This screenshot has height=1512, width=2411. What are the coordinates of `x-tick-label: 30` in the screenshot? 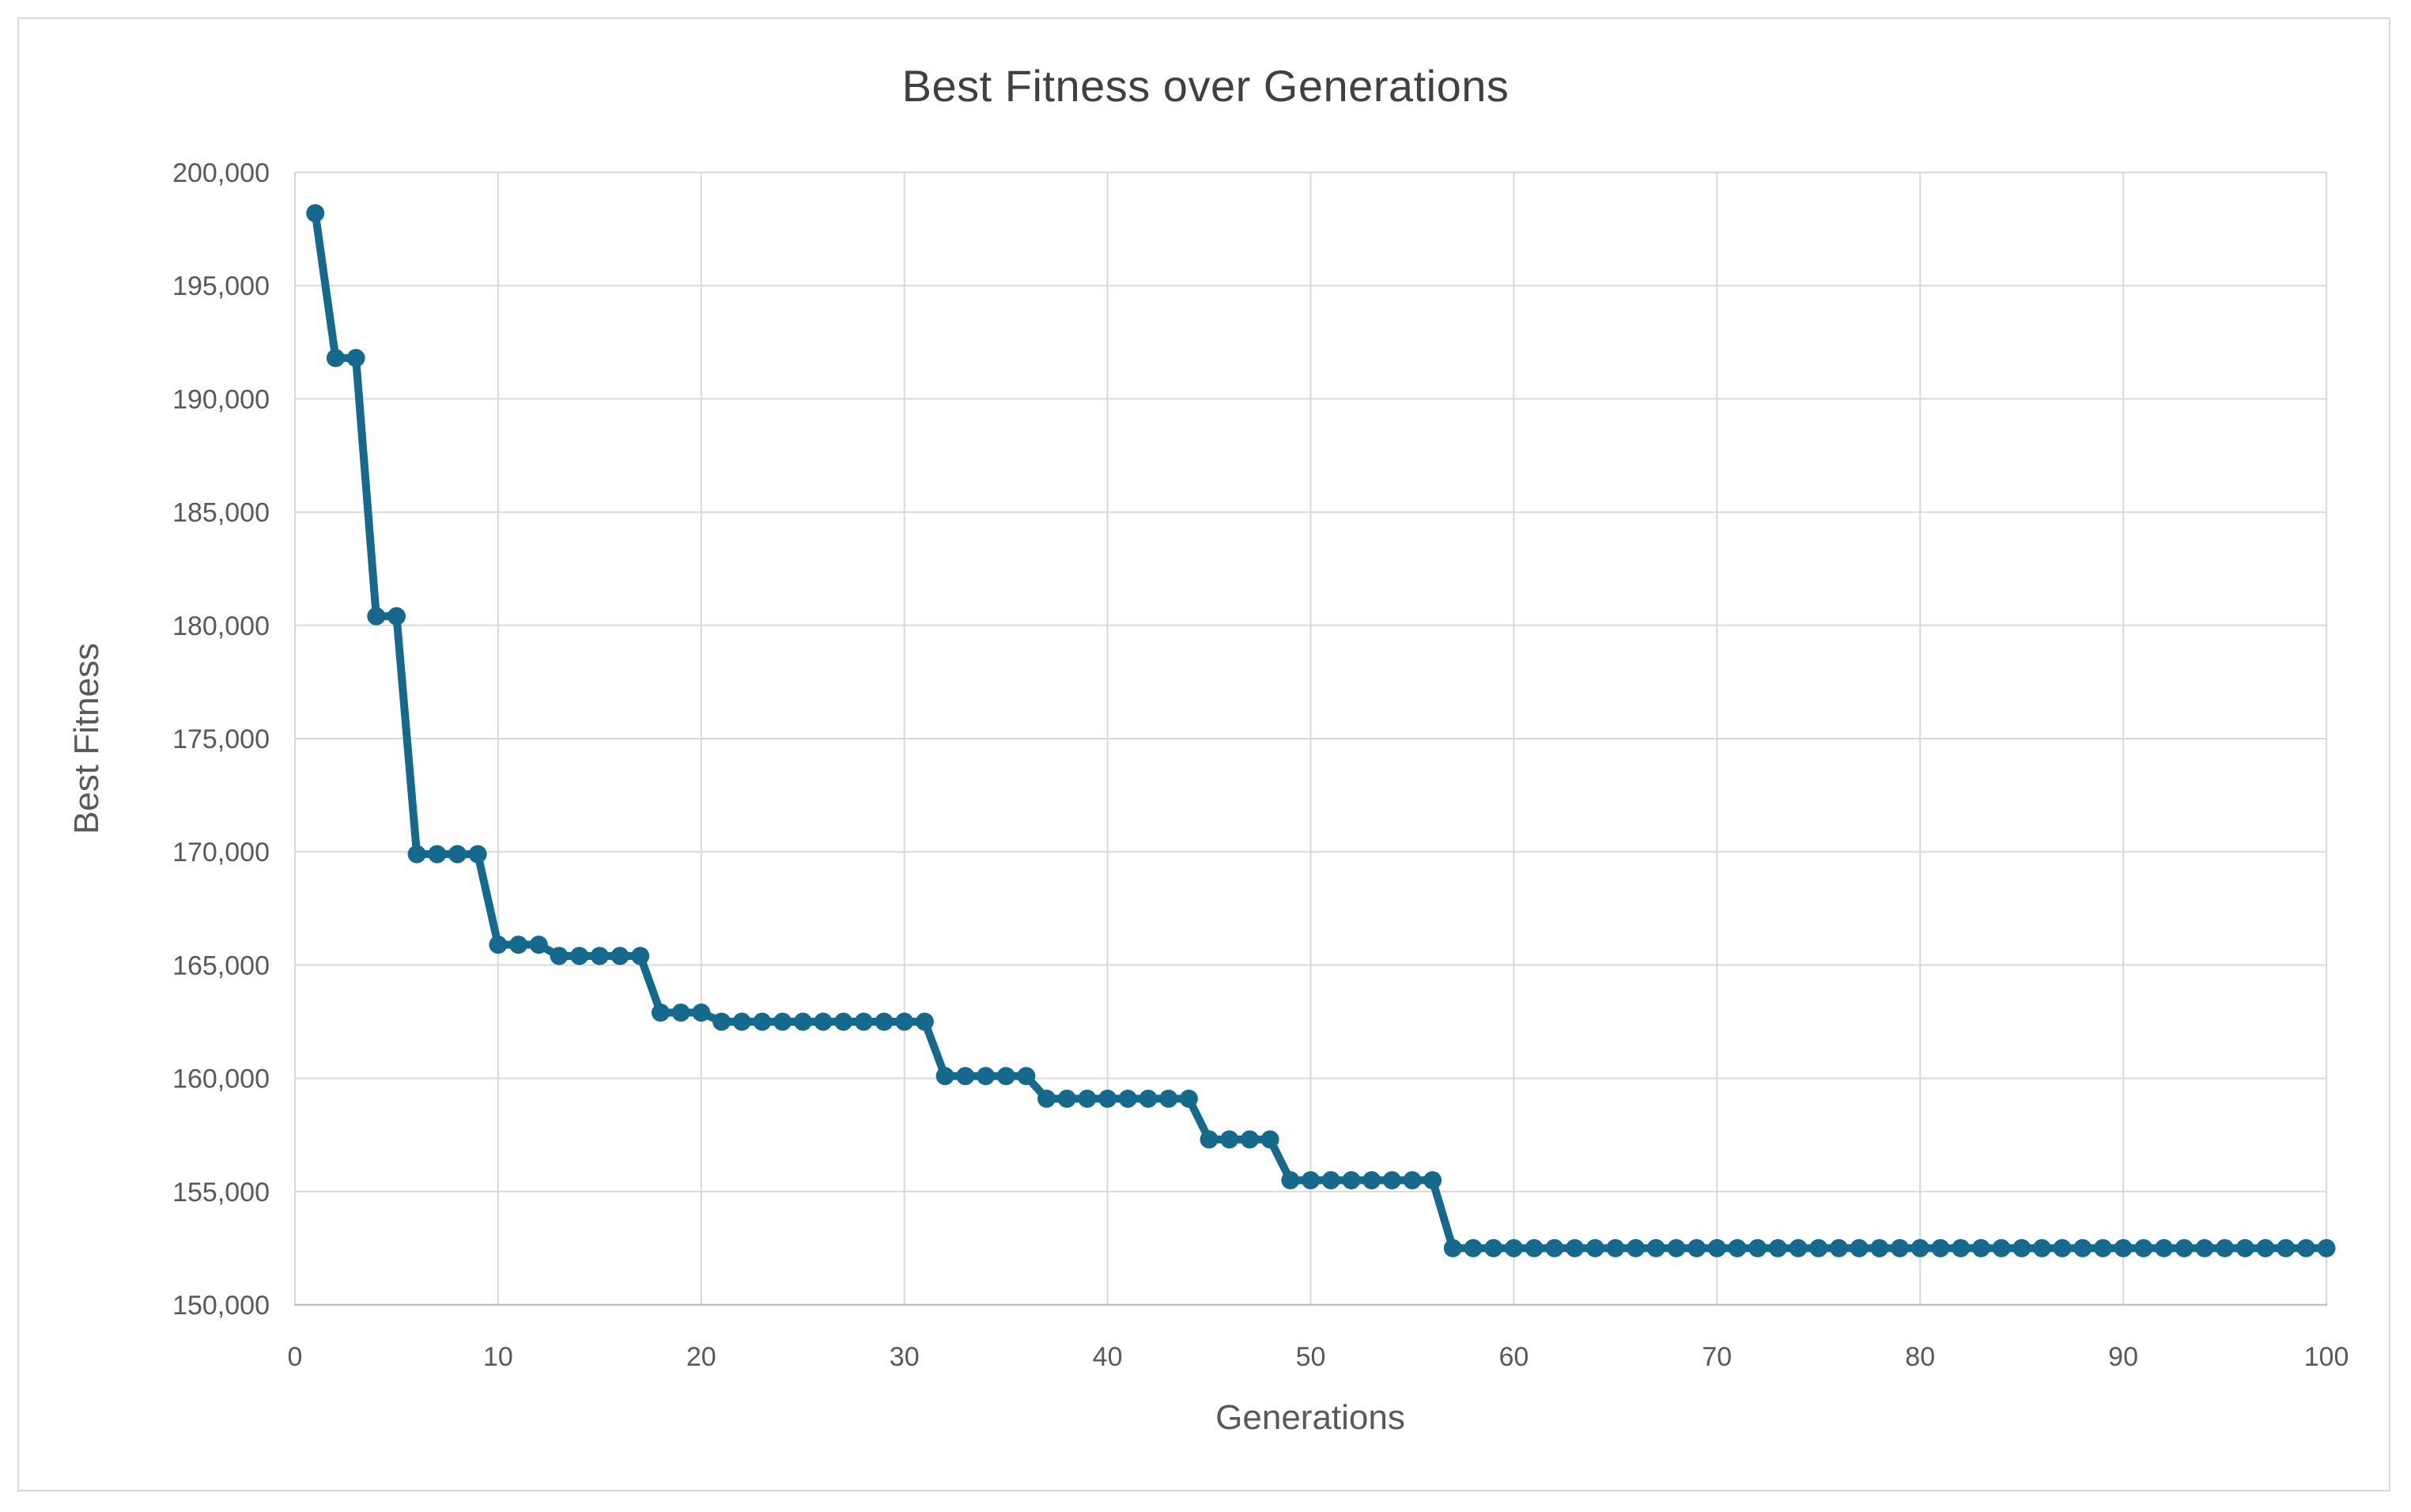 It's located at (905, 1357).